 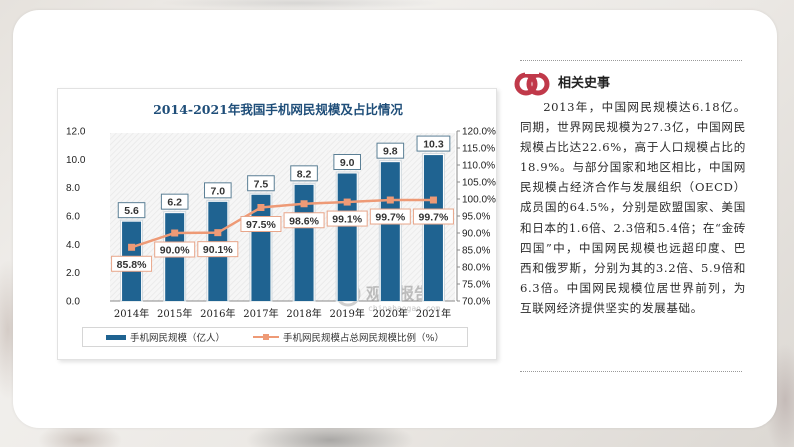 What do you see at coordinates (363, 338) in the screenshot?
I see `legend-label-line: 手机网民规模占总网民规模比例（%）` at bounding box center [363, 338].